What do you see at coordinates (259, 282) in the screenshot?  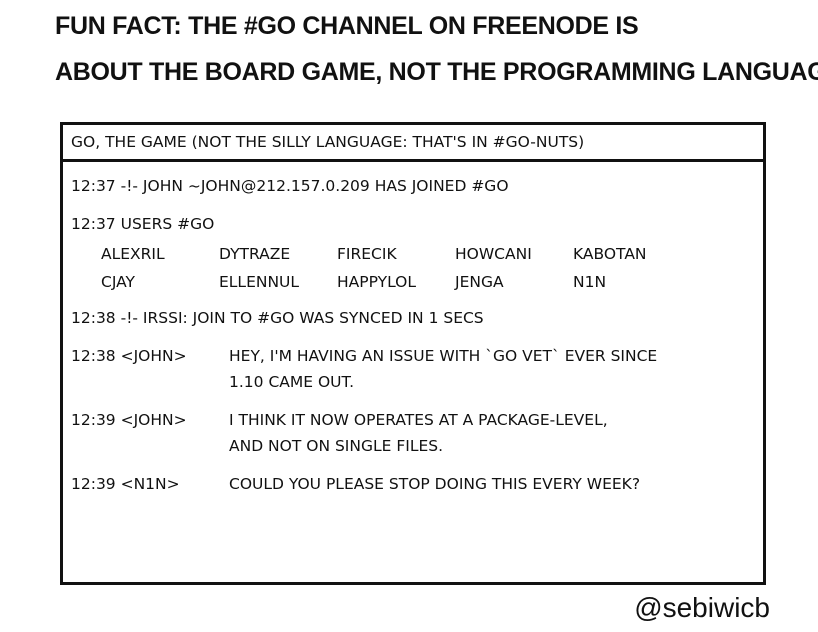 I see `user-name: ELLENNUL` at bounding box center [259, 282].